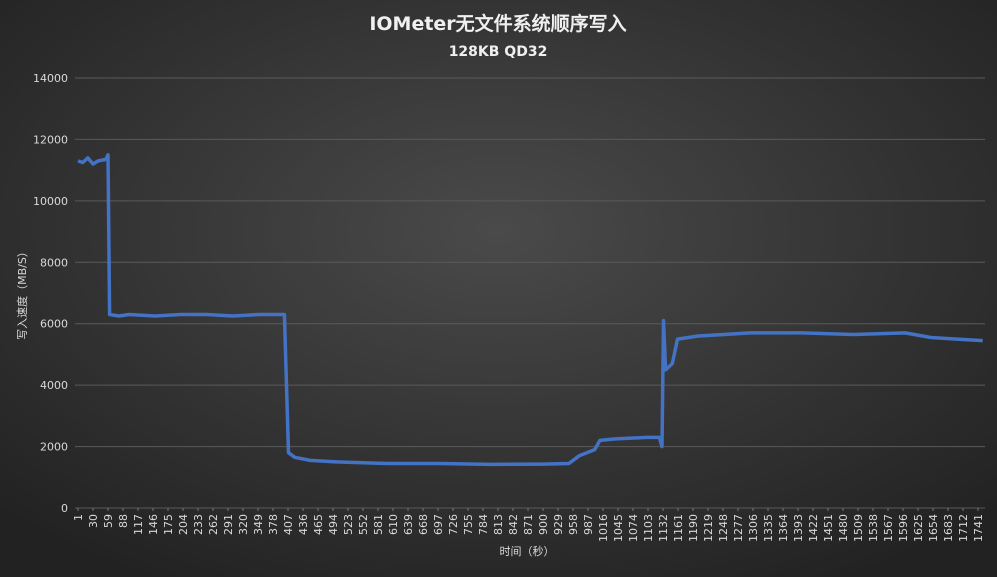 The image size is (997, 577). I want to click on chart-title: IOMeter无文件系统顺序写入, so click(497, 23).